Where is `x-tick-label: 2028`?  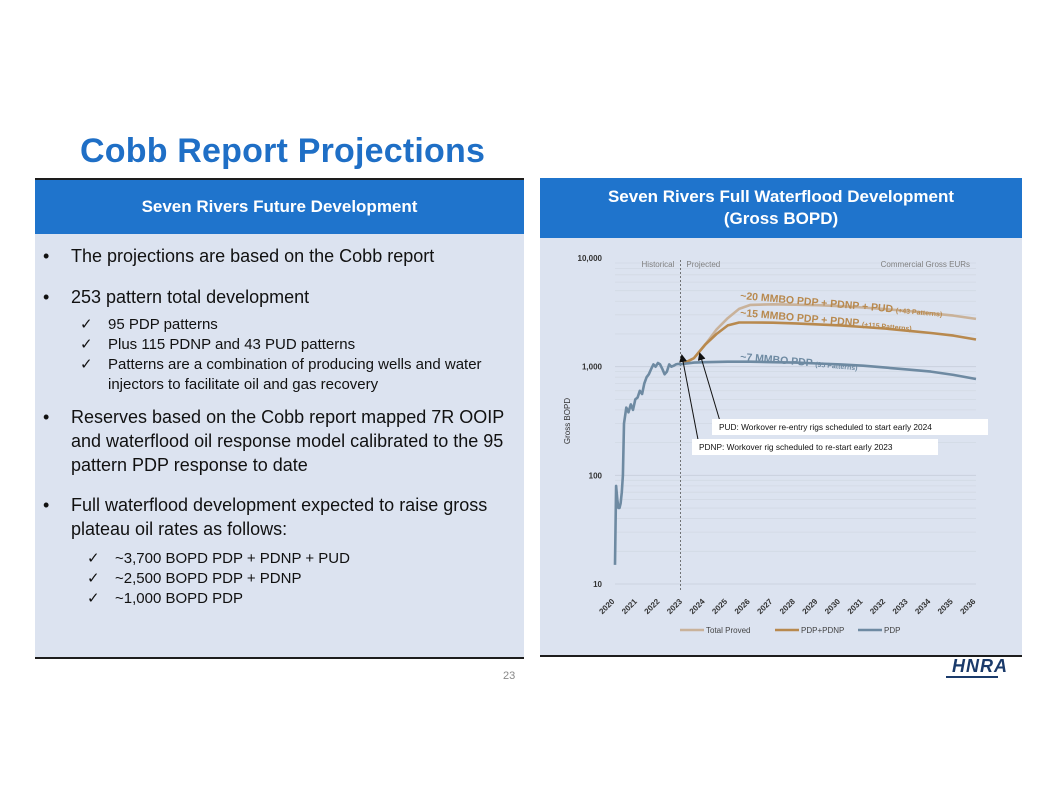 x-tick-label: 2028 is located at coordinates (787, 606).